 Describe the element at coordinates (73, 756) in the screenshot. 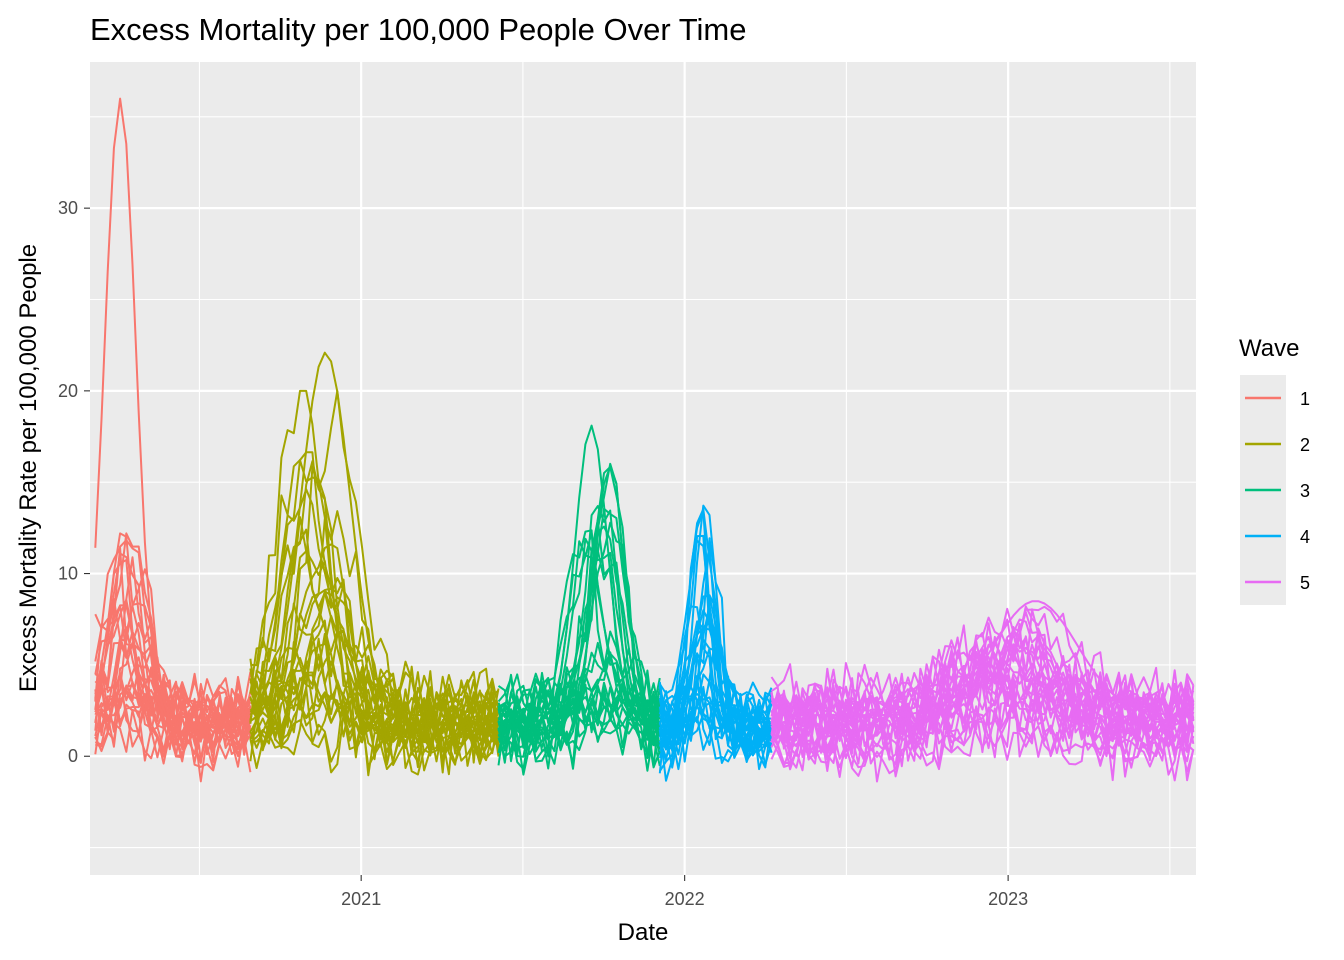

I see `y-tick-label: 0` at that location.